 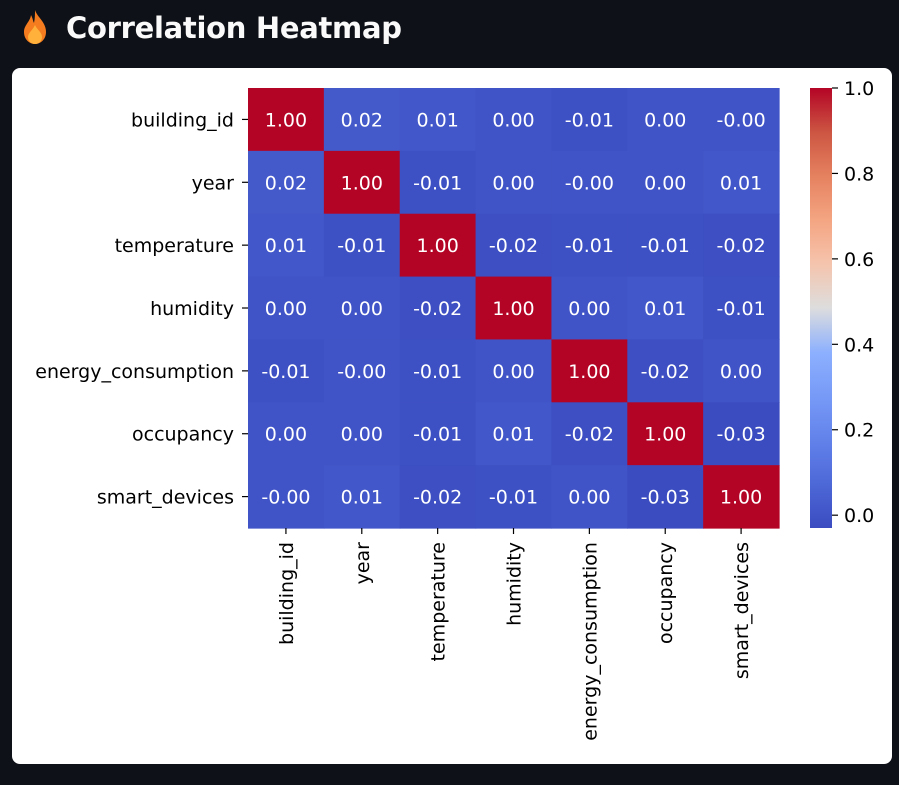 I want to click on colorbar-tick-label: 0.8, so click(x=859, y=174).